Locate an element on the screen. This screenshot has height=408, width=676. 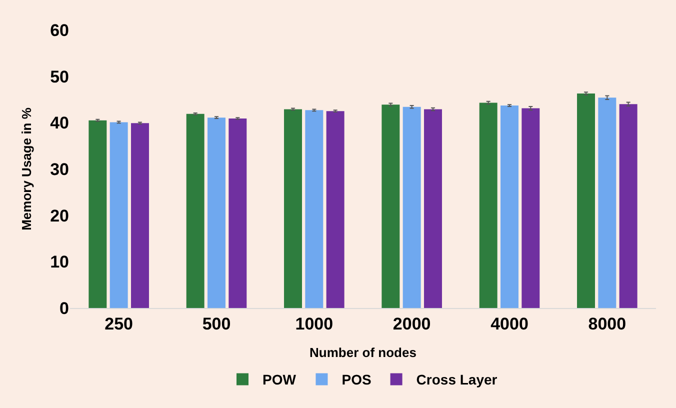
legend-label: POW is located at coordinates (279, 380).